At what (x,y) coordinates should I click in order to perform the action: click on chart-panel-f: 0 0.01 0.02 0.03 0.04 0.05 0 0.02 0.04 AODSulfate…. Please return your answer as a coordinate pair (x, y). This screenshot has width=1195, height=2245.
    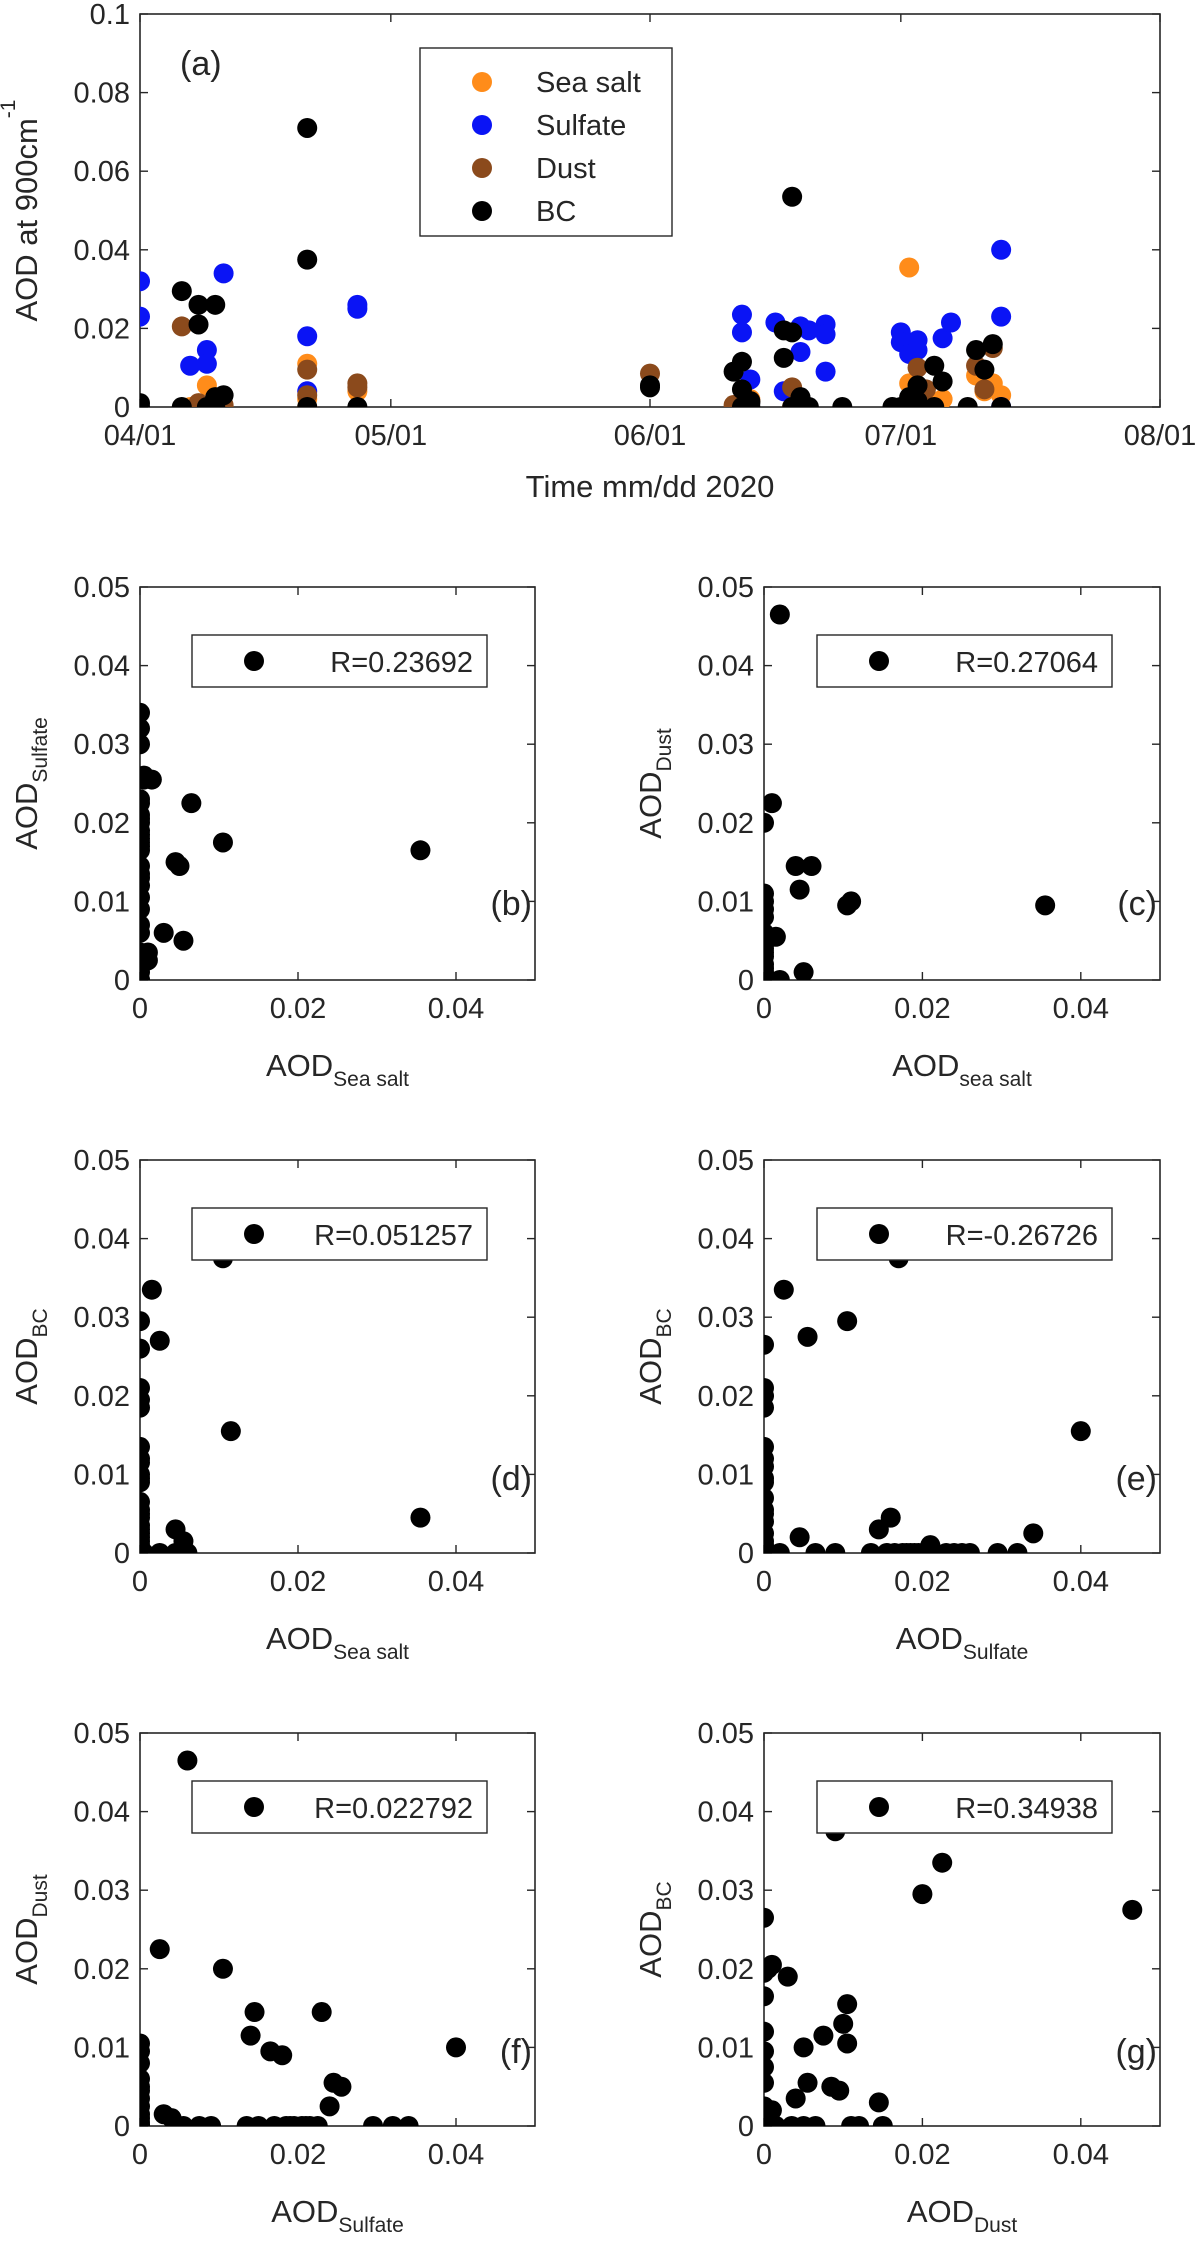
    Looking at the image, I should click on (272, 1977).